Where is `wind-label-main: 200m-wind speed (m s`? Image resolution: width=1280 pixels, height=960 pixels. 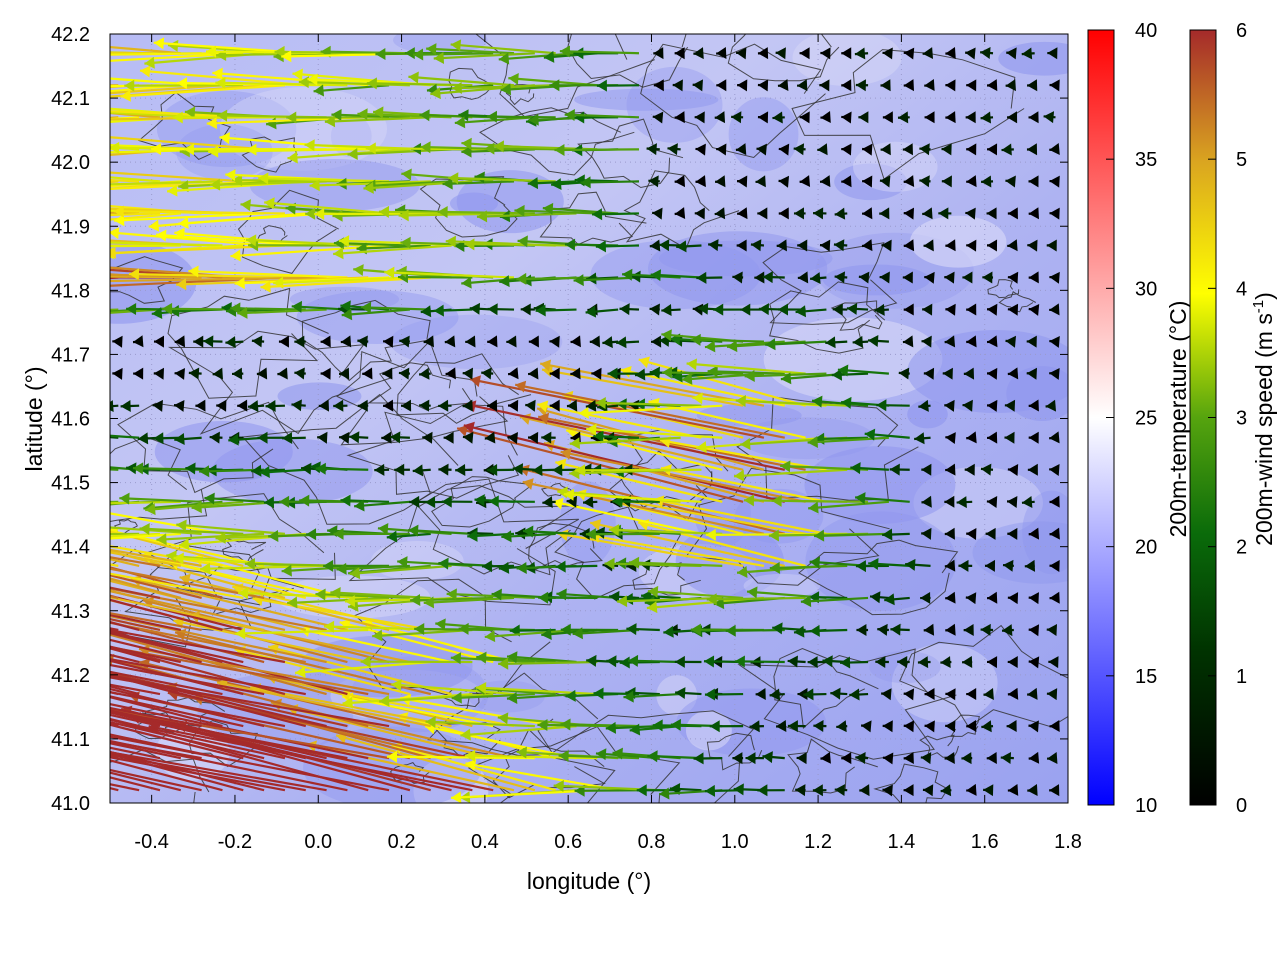
wind-label-main: 200m-wind speed (m s is located at coordinates (1264, 429).